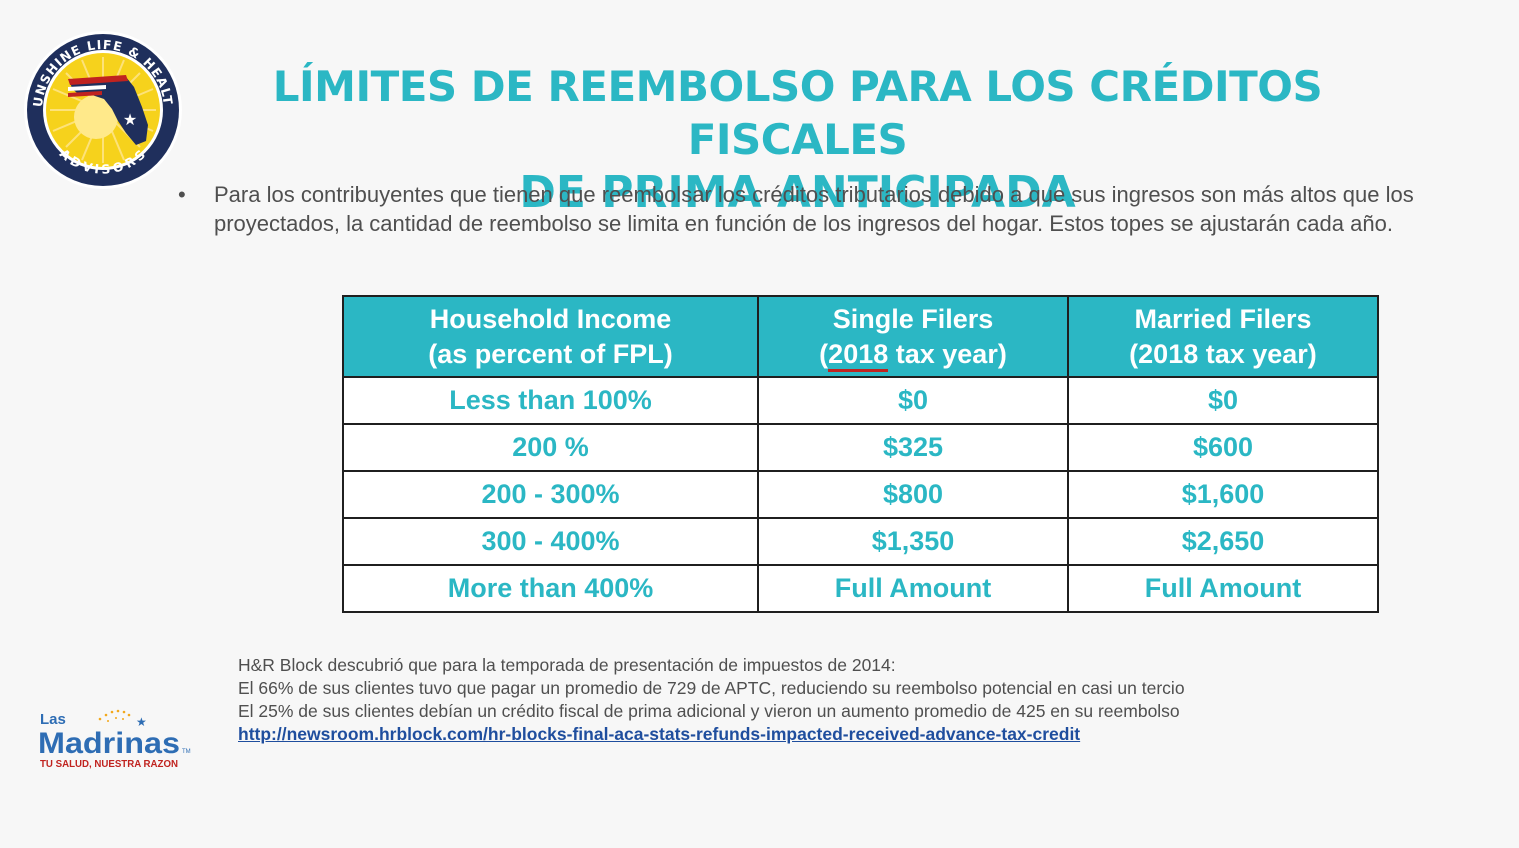 The width and height of the screenshot is (1519, 848). I want to click on header-single-filers: Single Filers (2018 tax year), so click(913, 336).